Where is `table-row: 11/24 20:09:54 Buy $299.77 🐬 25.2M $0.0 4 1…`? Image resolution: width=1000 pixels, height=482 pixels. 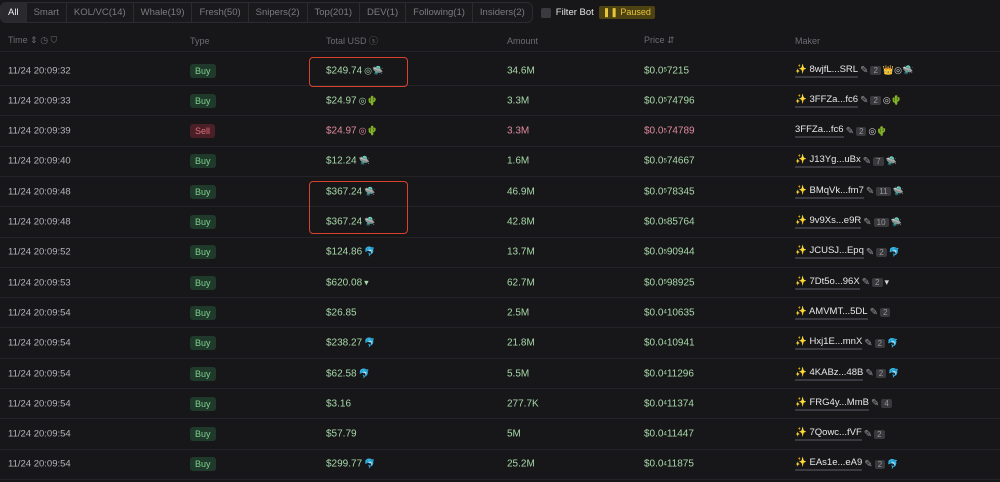
table-row: 11/24 20:09:54 Buy $299.77 🐬 25.2M $0.0 4 1… is located at coordinates (500, 465).